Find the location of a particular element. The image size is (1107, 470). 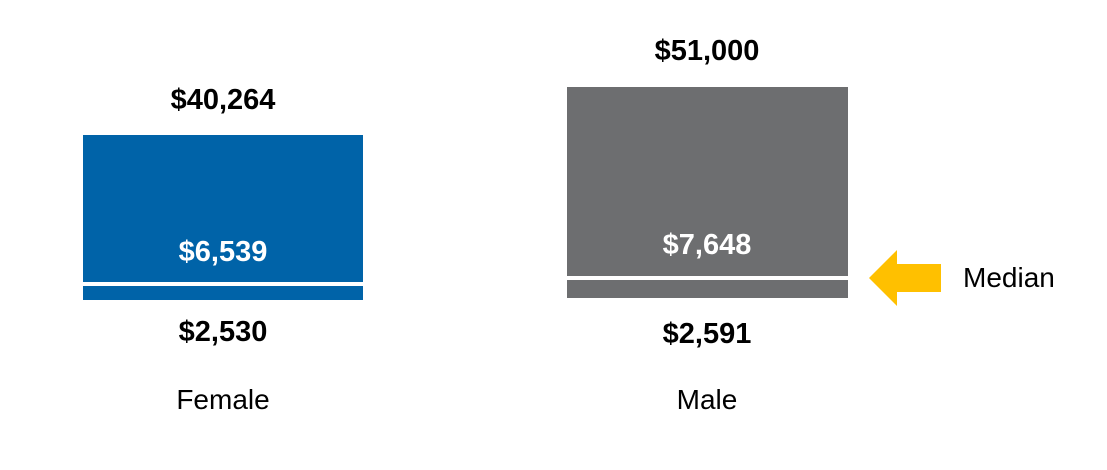

male-max-label: $51,000 is located at coordinates (707, 51).